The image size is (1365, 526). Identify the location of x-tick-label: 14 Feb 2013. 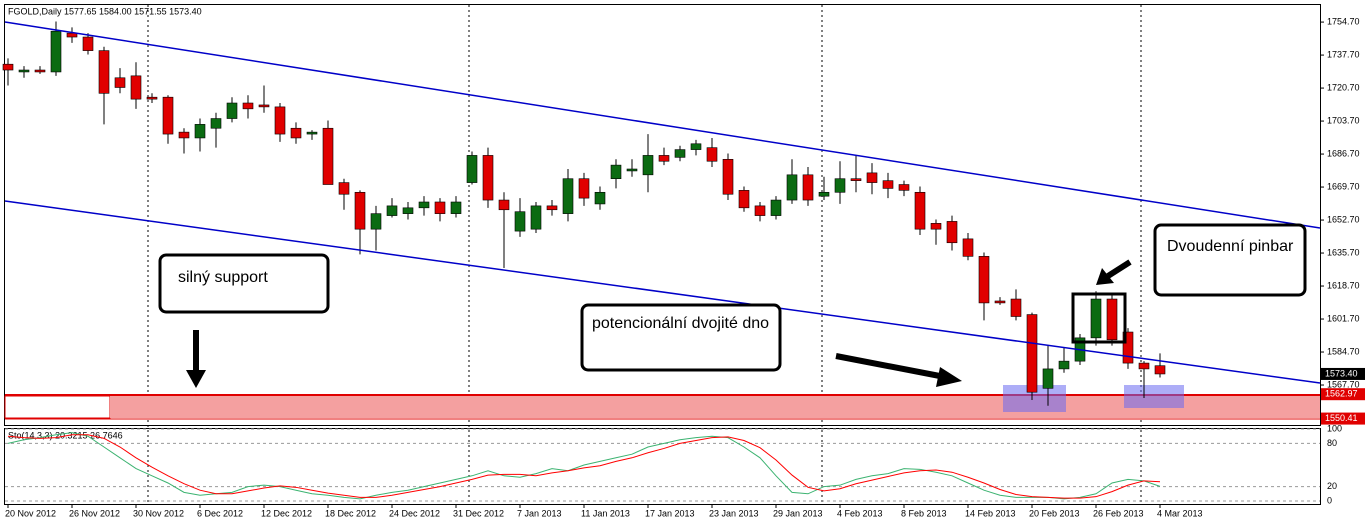
(990, 513).